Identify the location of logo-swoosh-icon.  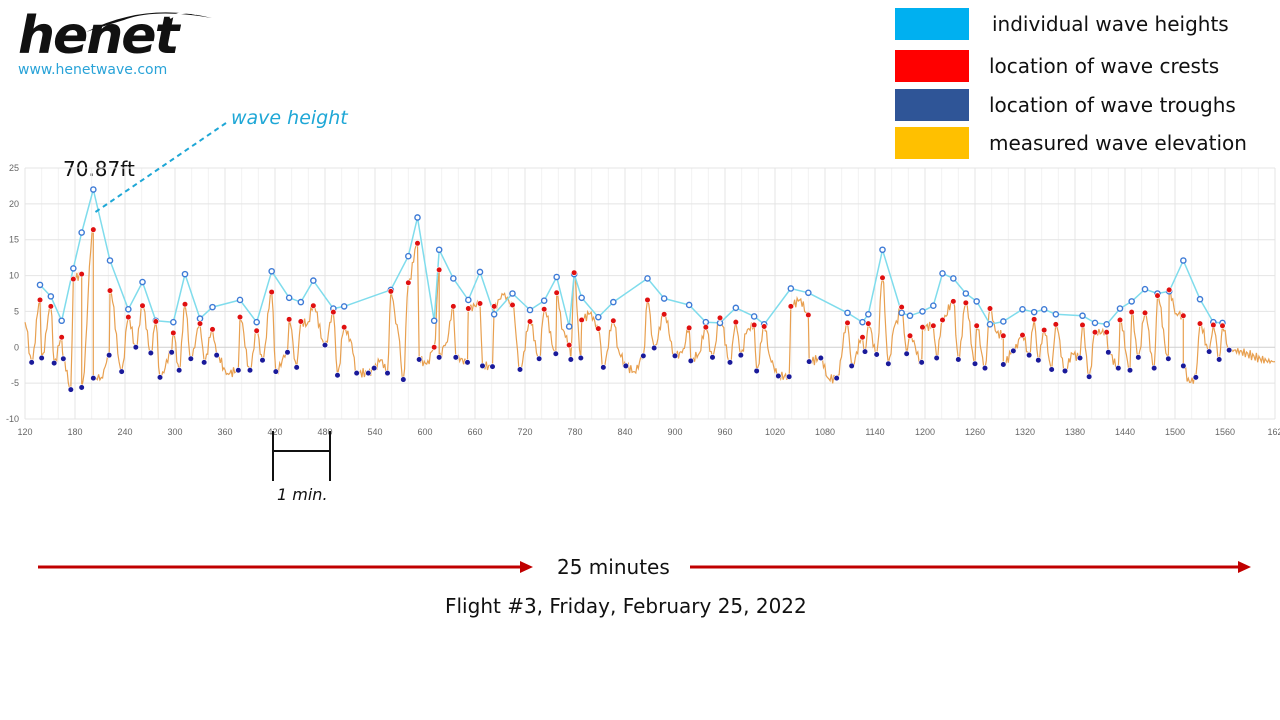
(149, 21).